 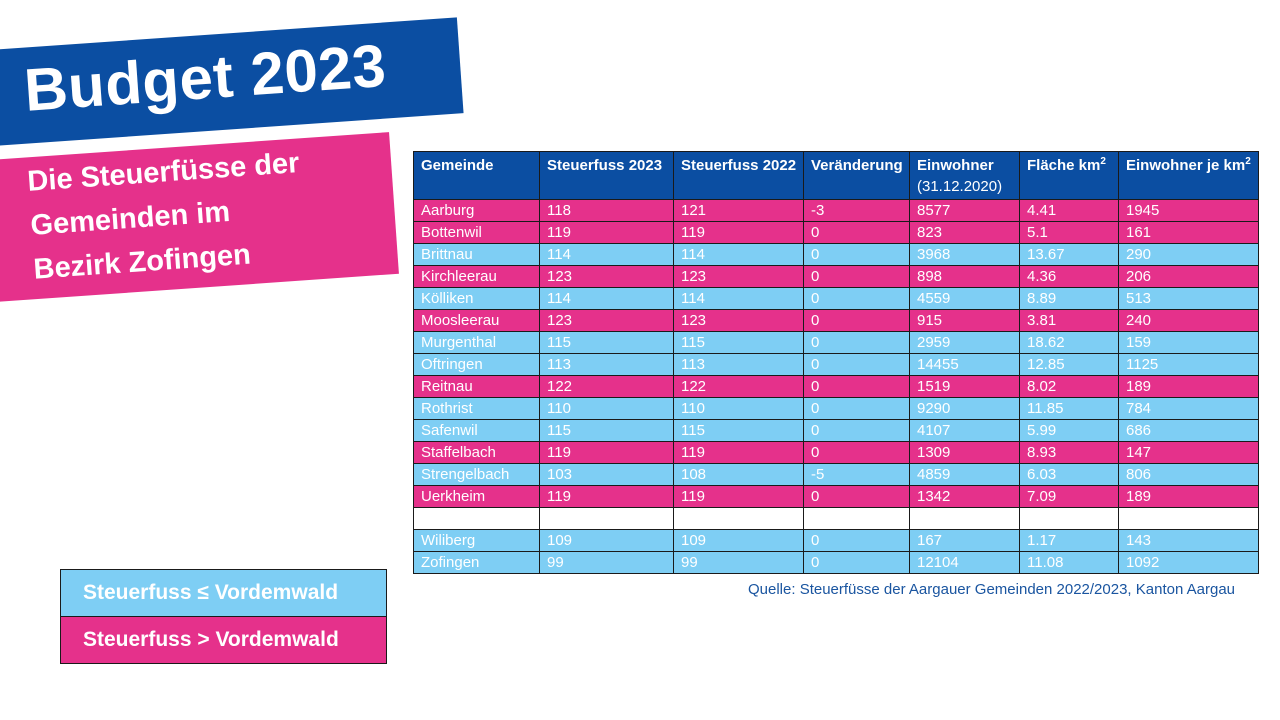 What do you see at coordinates (476, 474) in the screenshot?
I see `cell-gemeinde: Strengelbach` at bounding box center [476, 474].